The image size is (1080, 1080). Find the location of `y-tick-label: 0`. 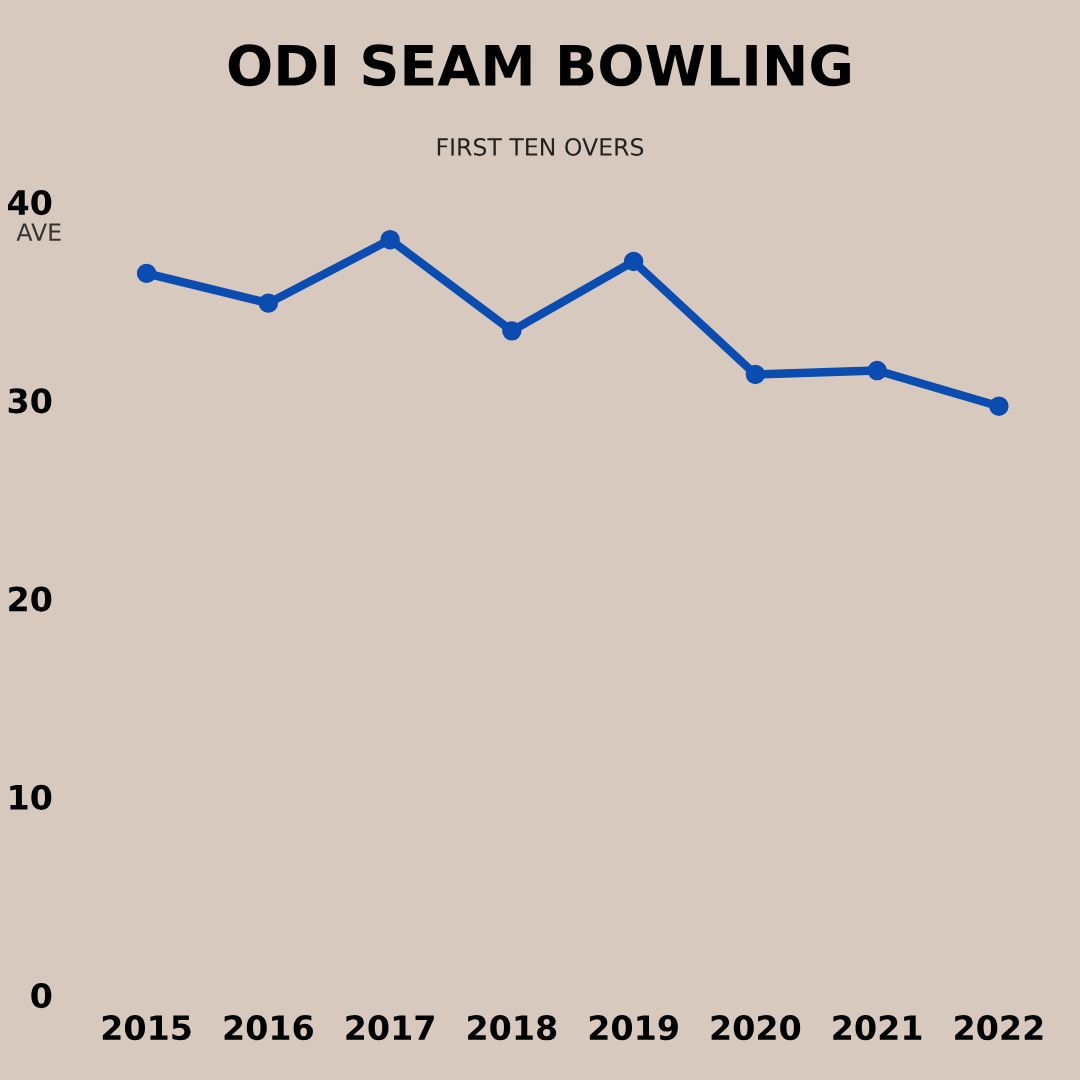

y-tick-label: 0 is located at coordinates (41, 995).